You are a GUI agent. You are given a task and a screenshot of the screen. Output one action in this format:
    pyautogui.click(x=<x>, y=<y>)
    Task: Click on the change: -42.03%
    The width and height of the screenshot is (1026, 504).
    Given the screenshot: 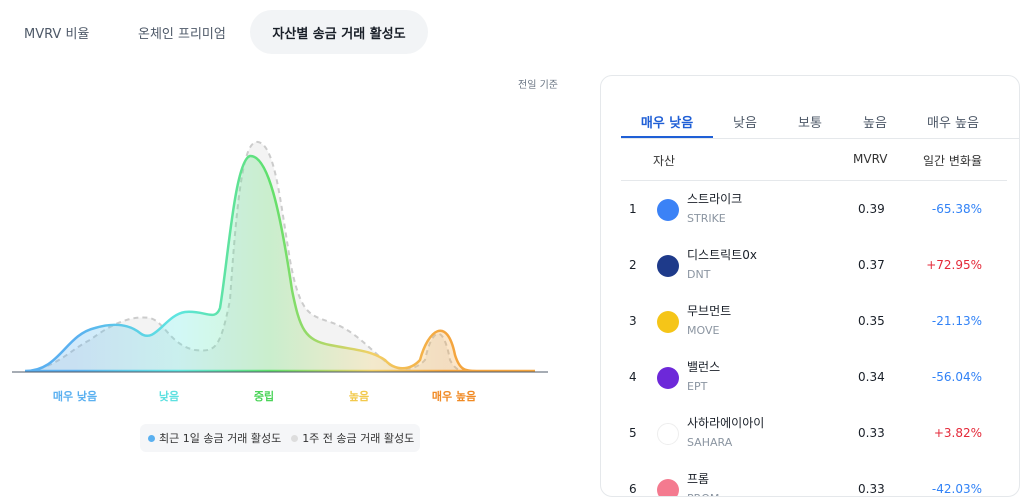 What is the action you would take?
    pyautogui.click(x=956, y=489)
    